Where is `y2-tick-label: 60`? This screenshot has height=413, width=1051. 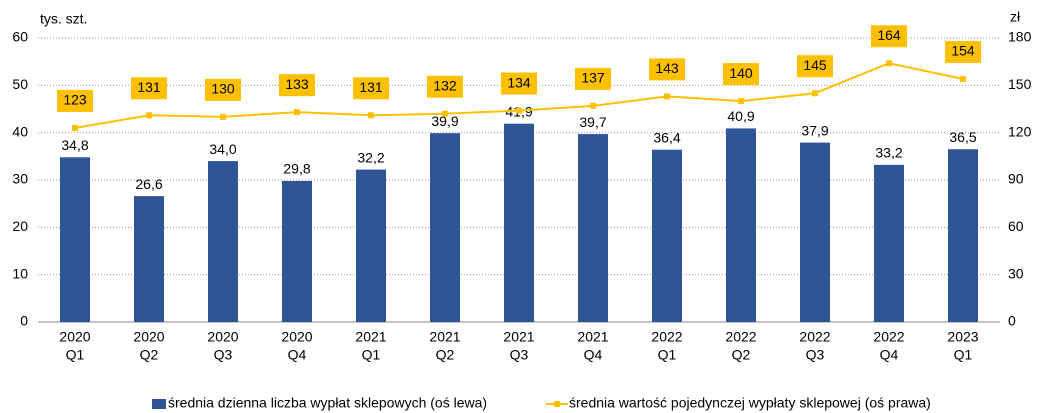 y2-tick-label: 60 is located at coordinates (1016, 226).